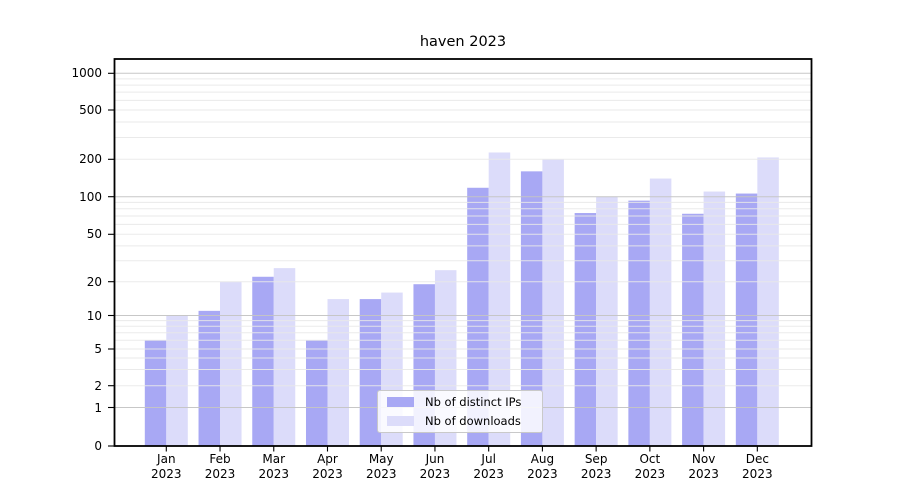 The height and width of the screenshot is (500, 900). Describe the element at coordinates (327, 466) in the screenshot. I see `x-tick-label: Apr 2023` at that location.